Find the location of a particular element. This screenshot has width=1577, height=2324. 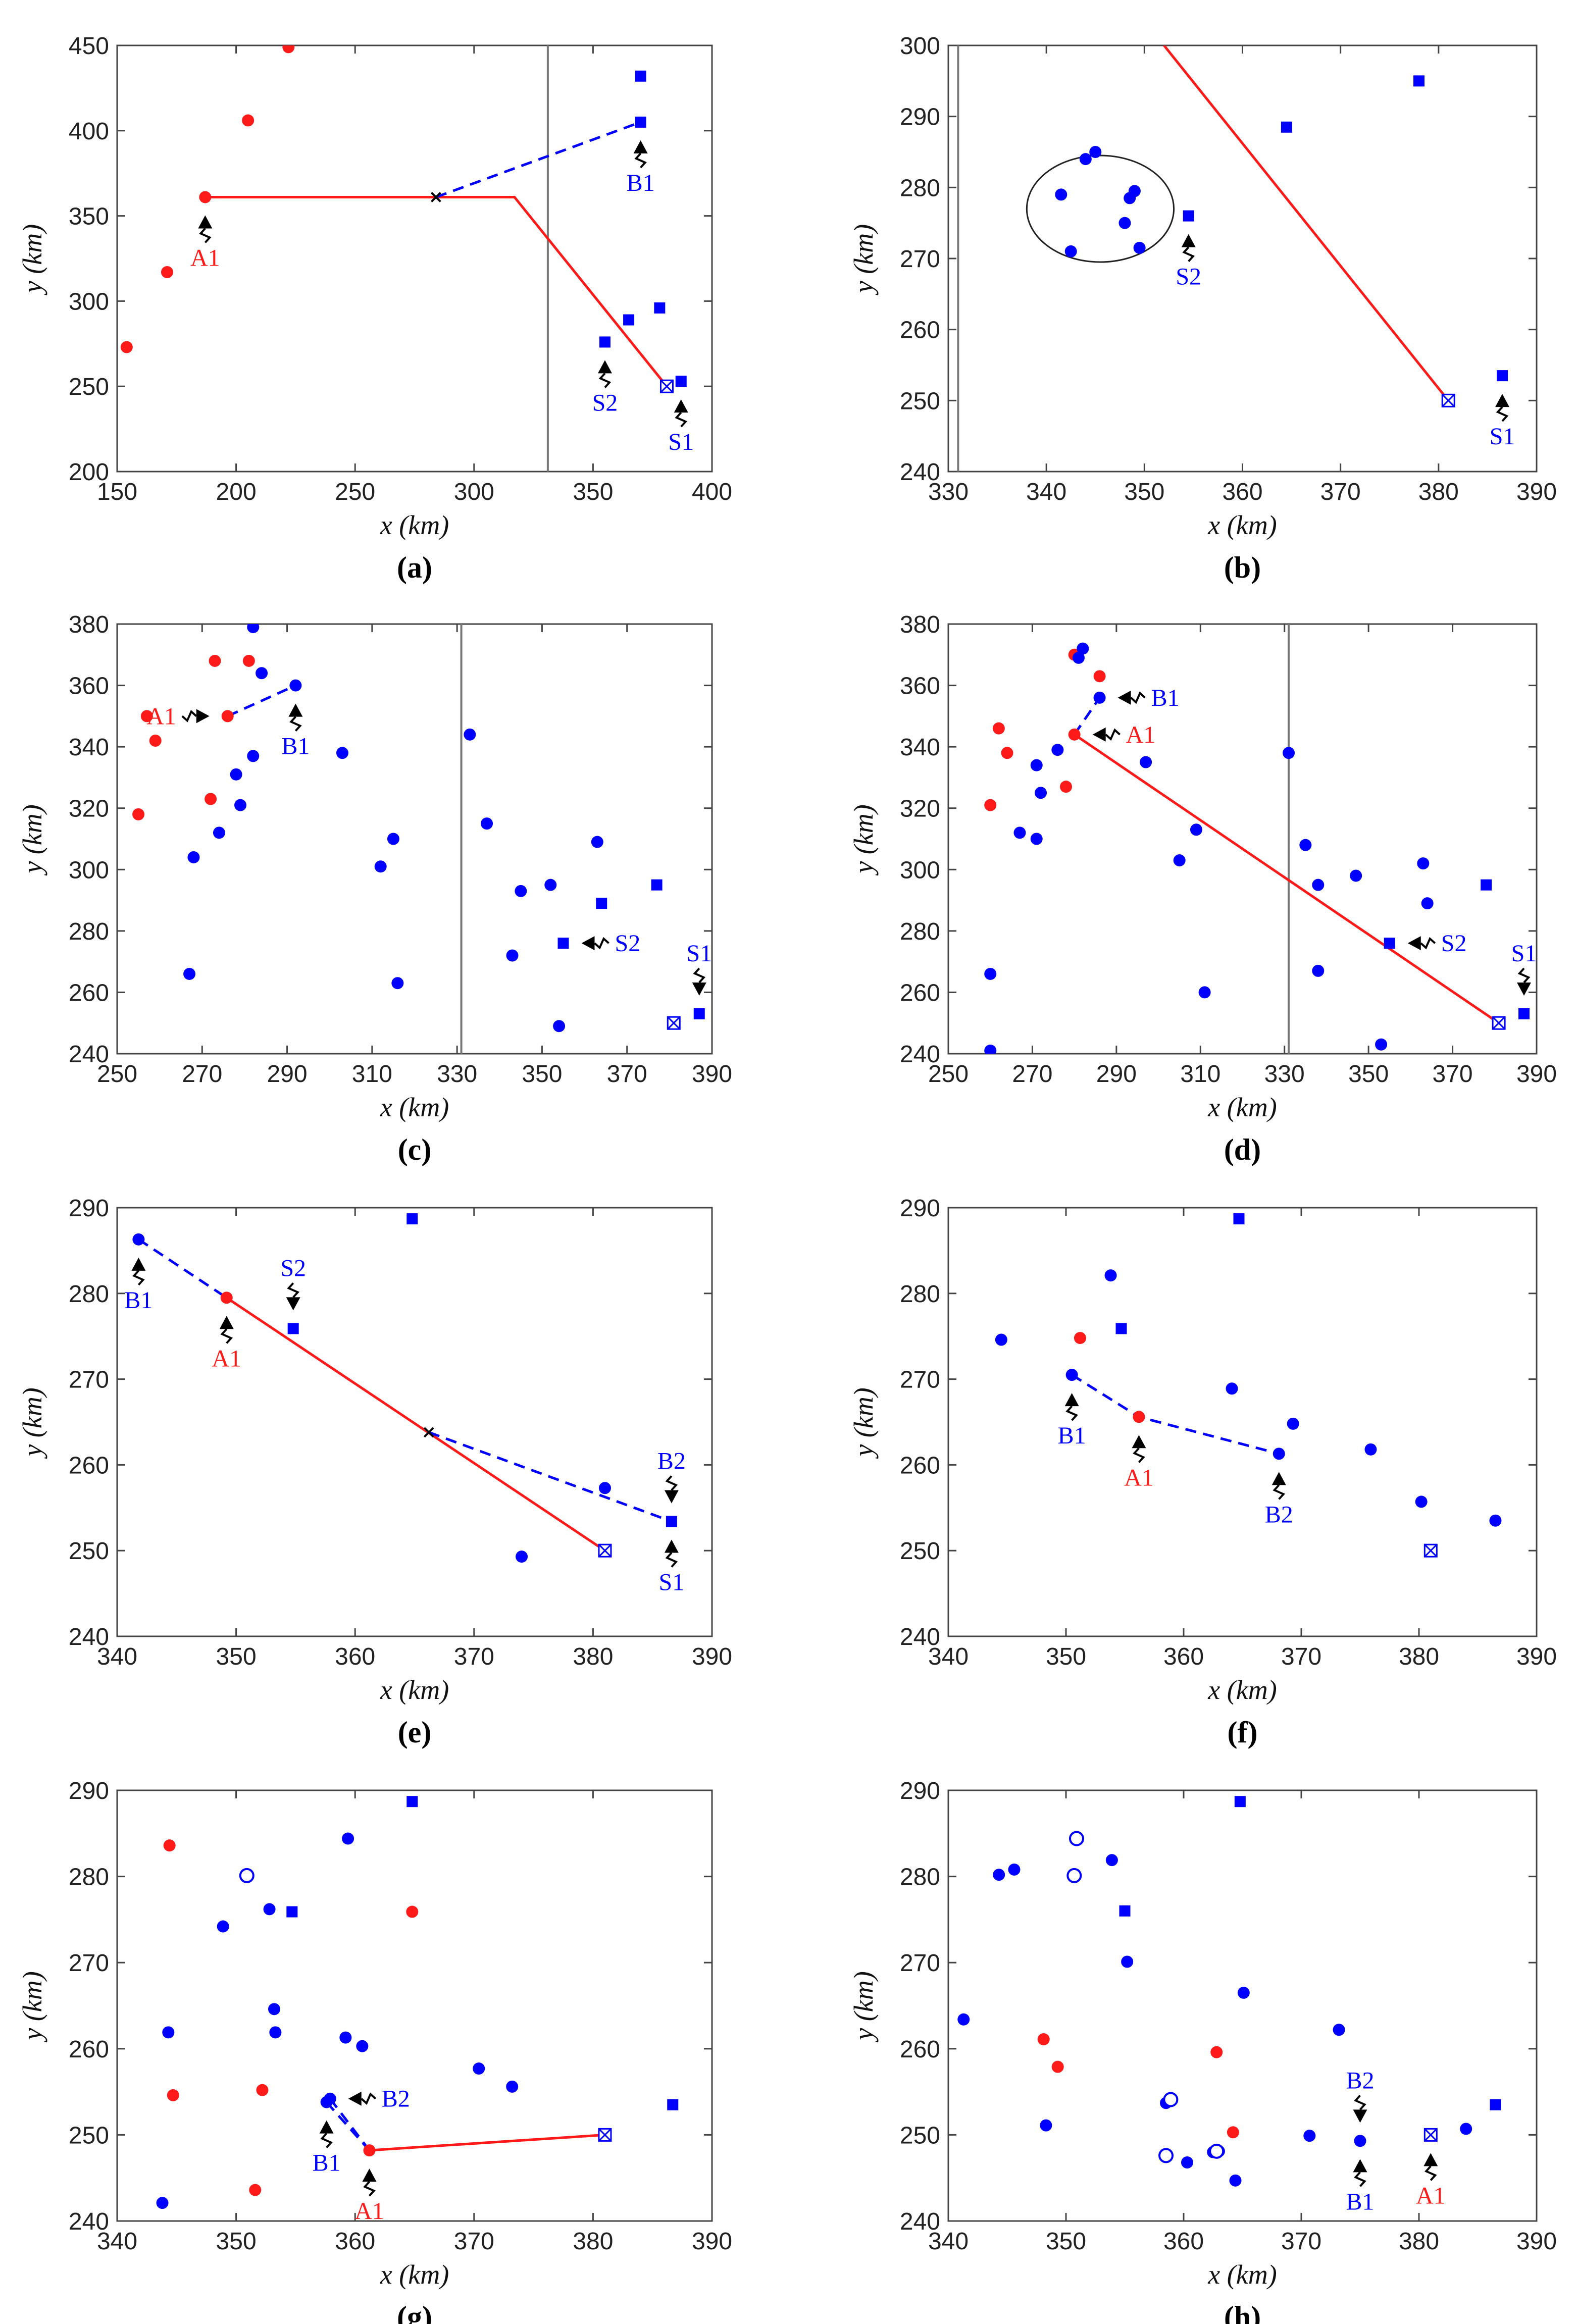

annotation-b2-arrowhead is located at coordinates (1360, 2116).